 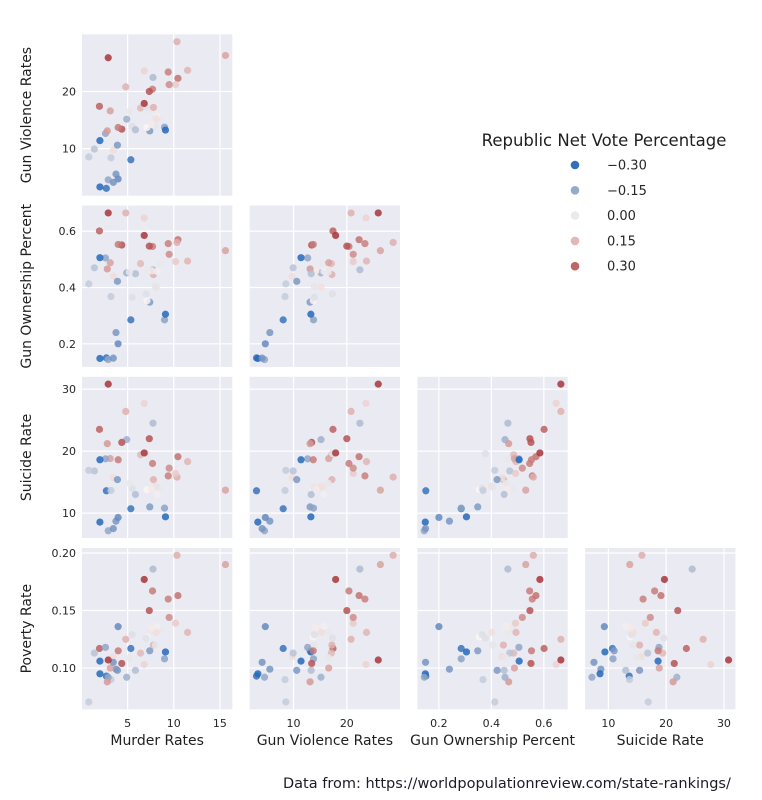 I want to click on scatter-panel-suicide-vs-gv, so click(x=324, y=457).